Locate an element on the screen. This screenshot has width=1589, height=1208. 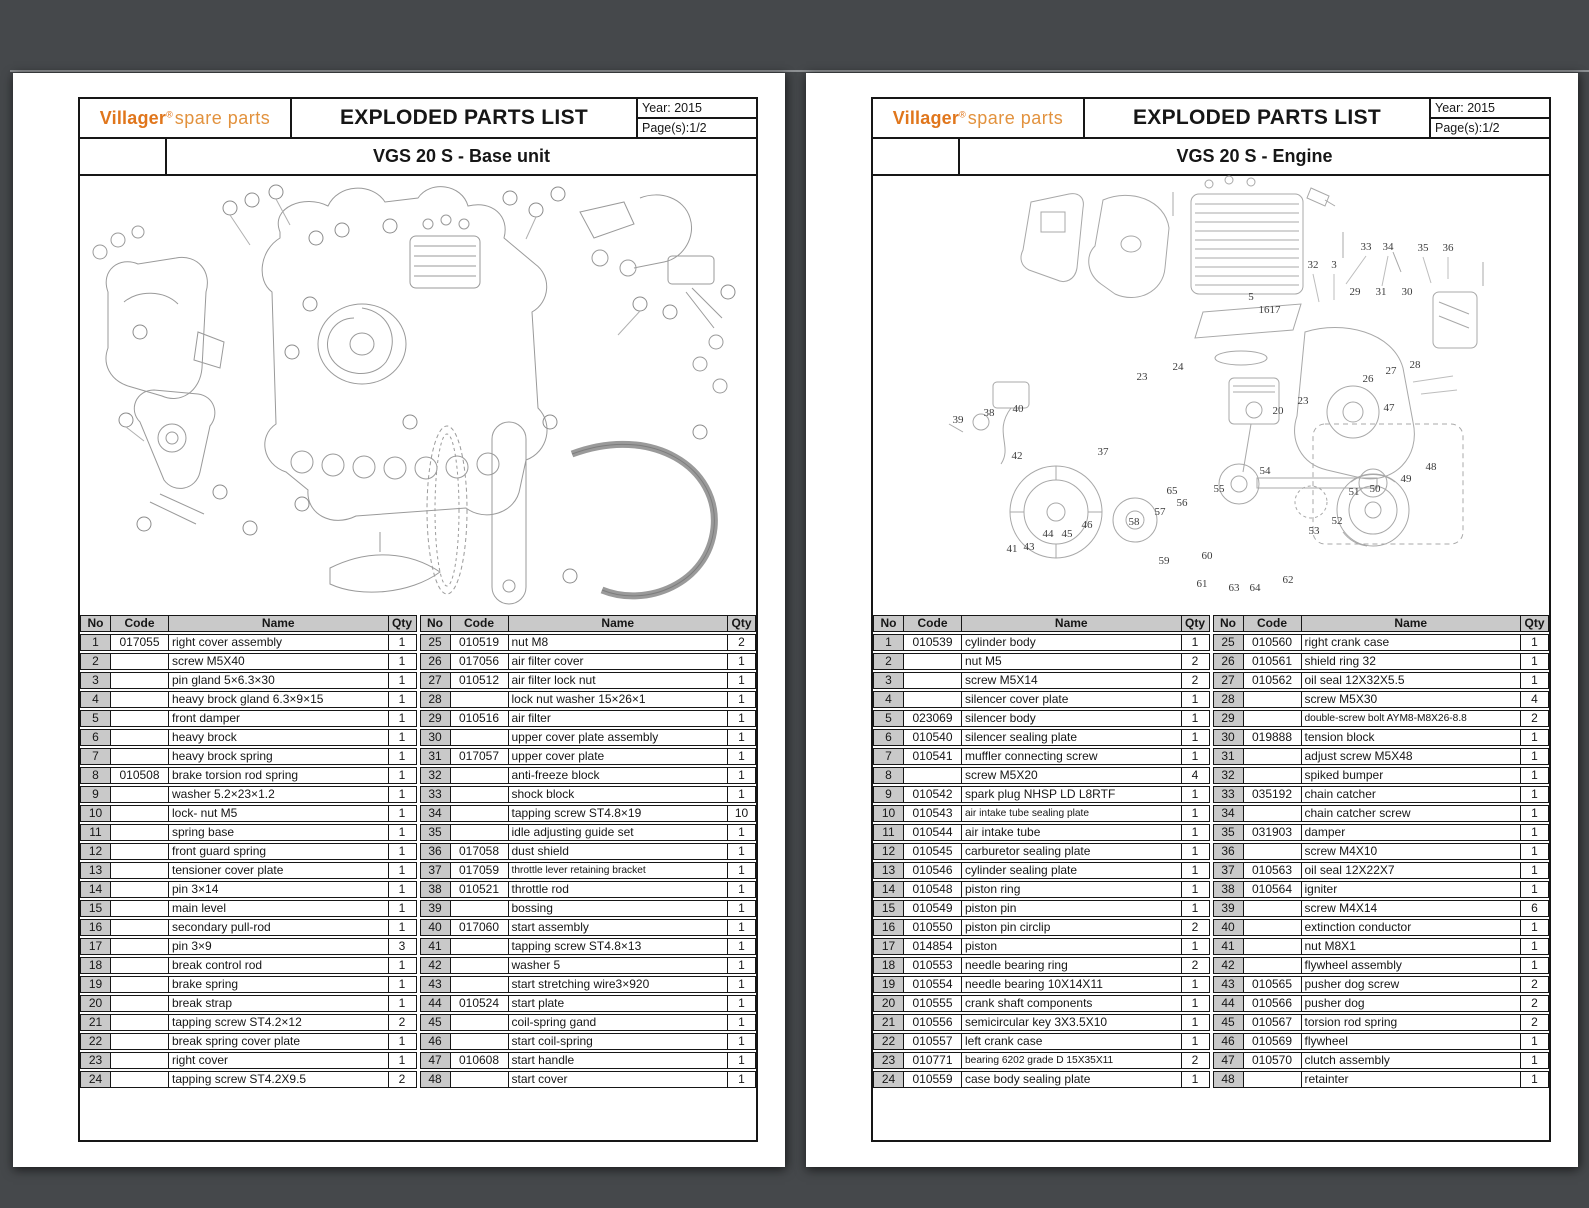
cell-no: 3 is located at coordinates (96, 680).